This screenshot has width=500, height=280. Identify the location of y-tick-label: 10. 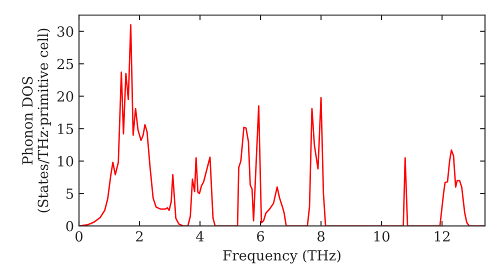
(66, 161).